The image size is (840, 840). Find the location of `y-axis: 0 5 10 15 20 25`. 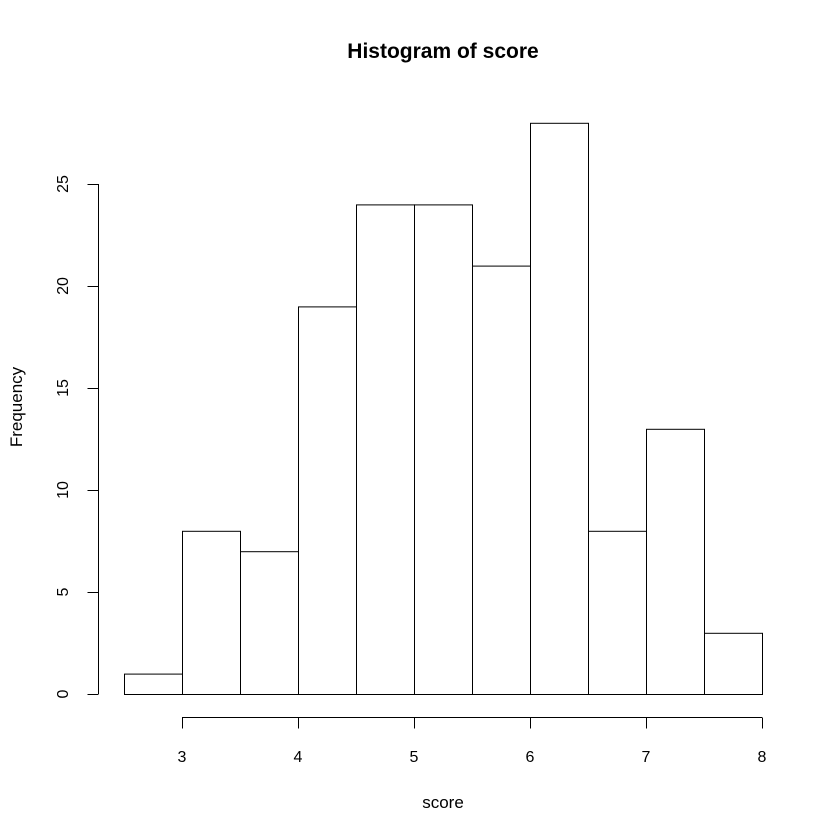

y-axis: 0 5 10 15 20 25 is located at coordinates (77, 436).